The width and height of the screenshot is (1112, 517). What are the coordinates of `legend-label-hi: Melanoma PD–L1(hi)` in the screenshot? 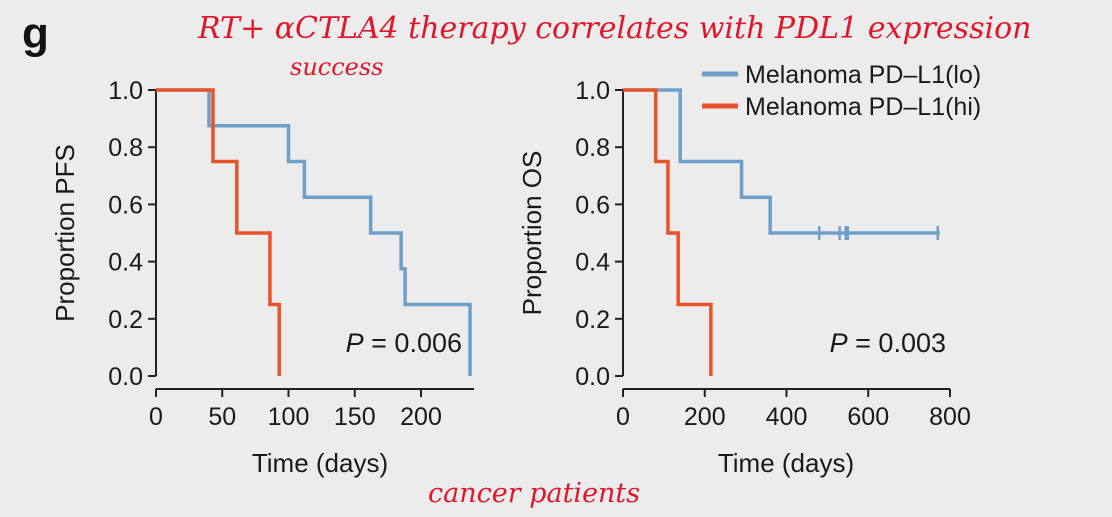 It's located at (863, 107).